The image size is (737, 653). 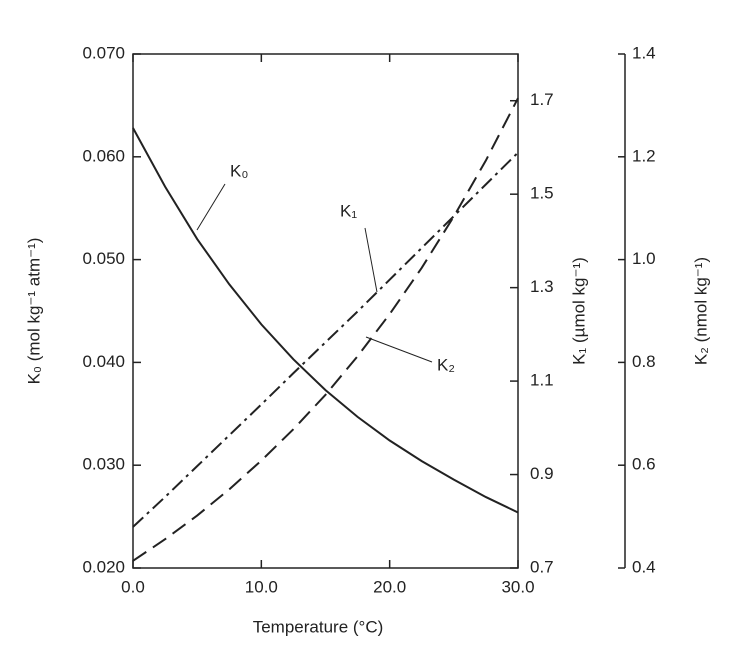 I want to click on y-tick-label: 0.040, so click(x=103, y=361).